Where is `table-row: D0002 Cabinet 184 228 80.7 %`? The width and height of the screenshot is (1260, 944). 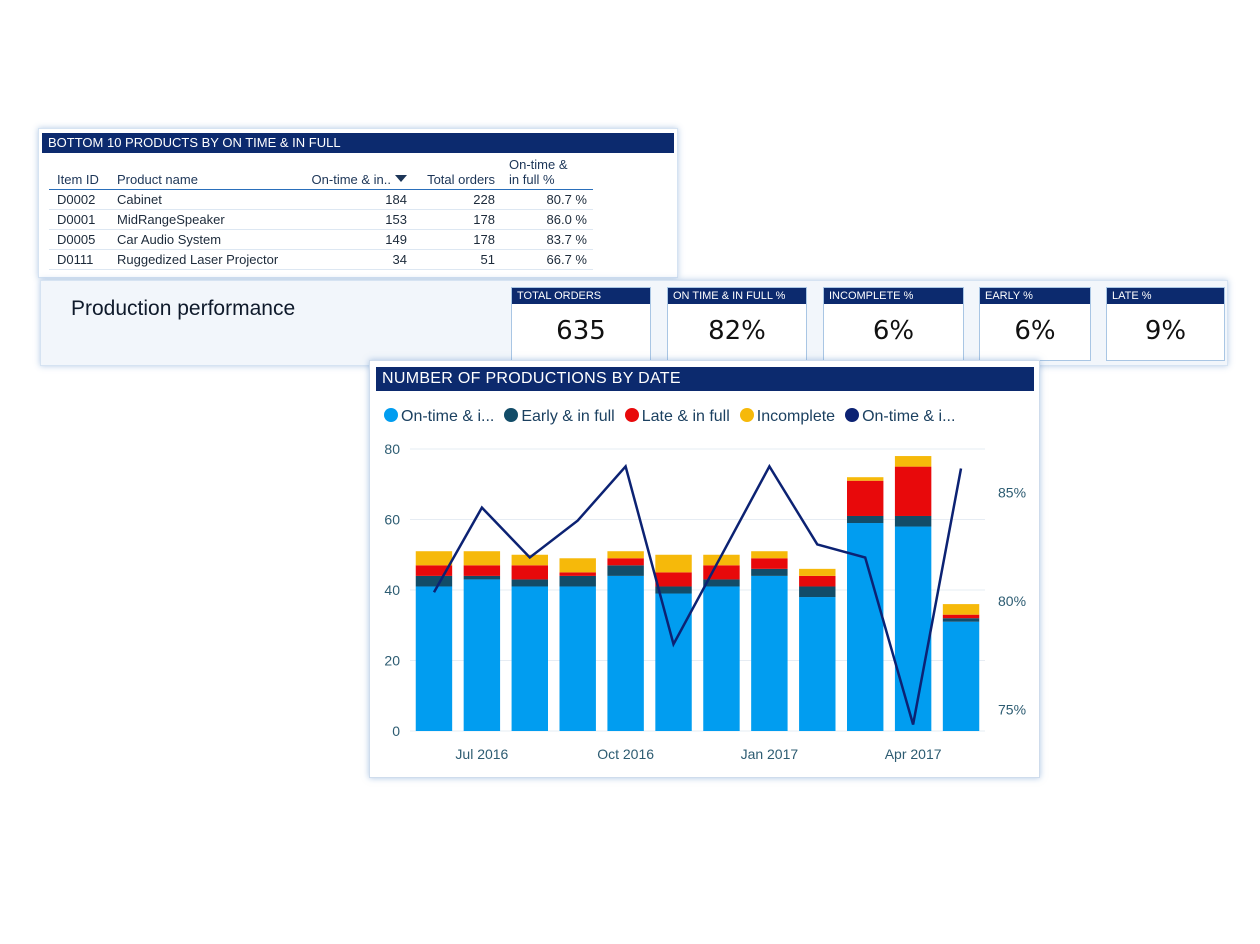
table-row: D0002 Cabinet 184 228 80.7 % is located at coordinates (321, 199).